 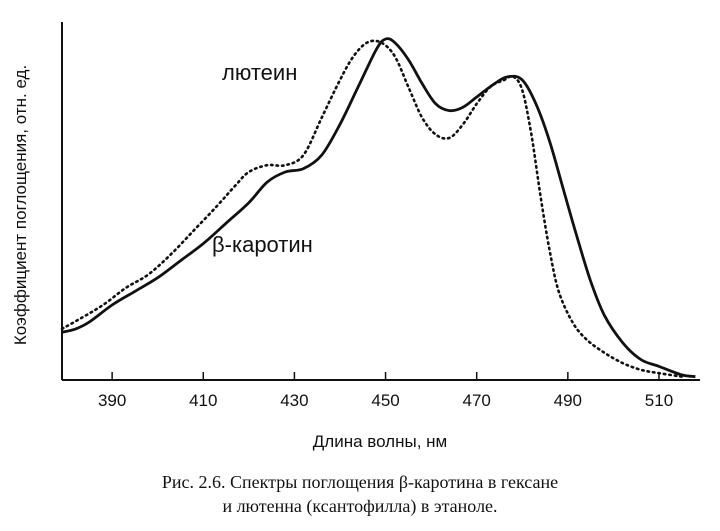 What do you see at coordinates (262, 244) in the screenshot?
I see `beta-carotene-series-label: β-каротин` at bounding box center [262, 244].